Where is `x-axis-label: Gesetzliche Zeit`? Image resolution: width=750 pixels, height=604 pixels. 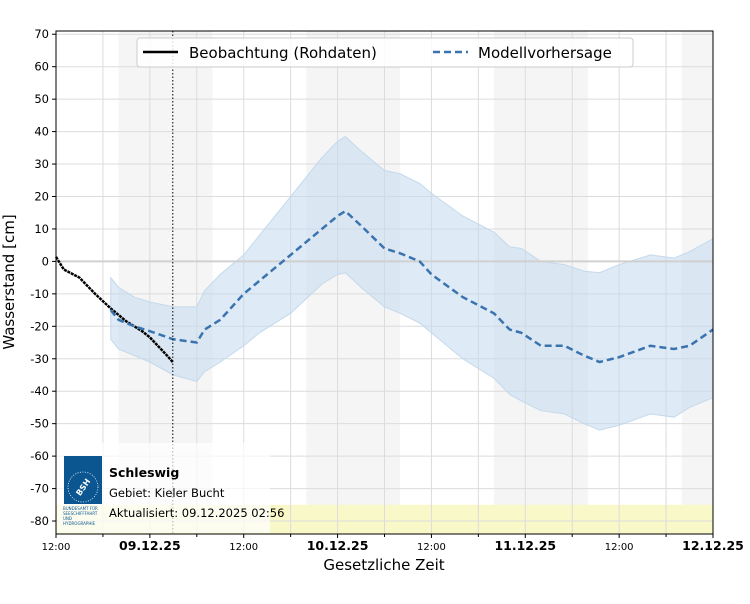
x-axis-label: Gesetzliche Zeit is located at coordinates (383, 565).